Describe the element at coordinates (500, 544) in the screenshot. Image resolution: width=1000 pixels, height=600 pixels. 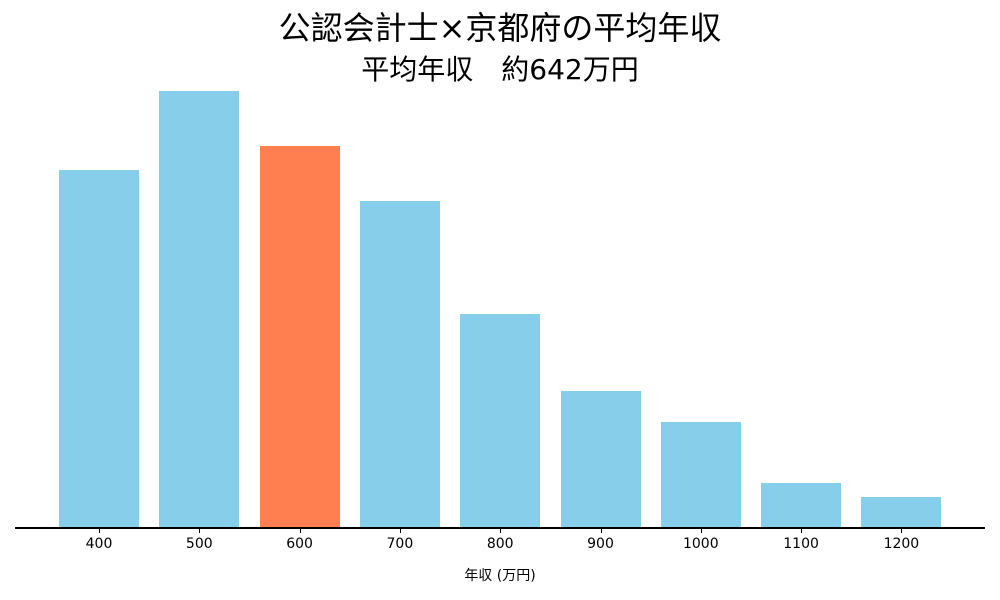
I see `x-tick-label: 800` at that location.